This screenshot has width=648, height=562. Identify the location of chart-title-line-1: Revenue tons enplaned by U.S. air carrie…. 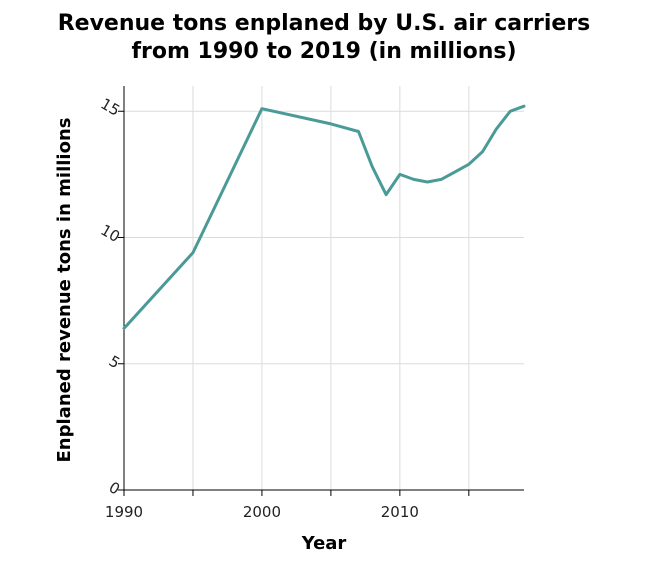
(324, 23).